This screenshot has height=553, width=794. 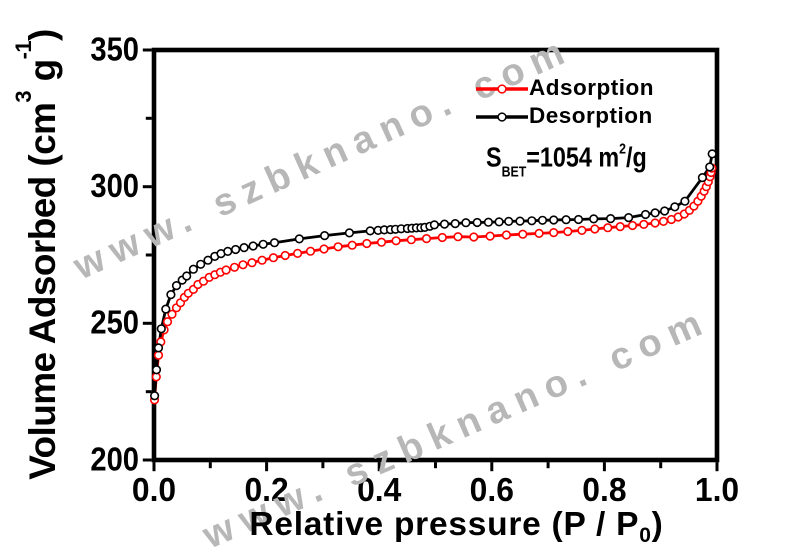 What do you see at coordinates (154, 489) in the screenshot?
I see `svg-text: 0.0` at bounding box center [154, 489].